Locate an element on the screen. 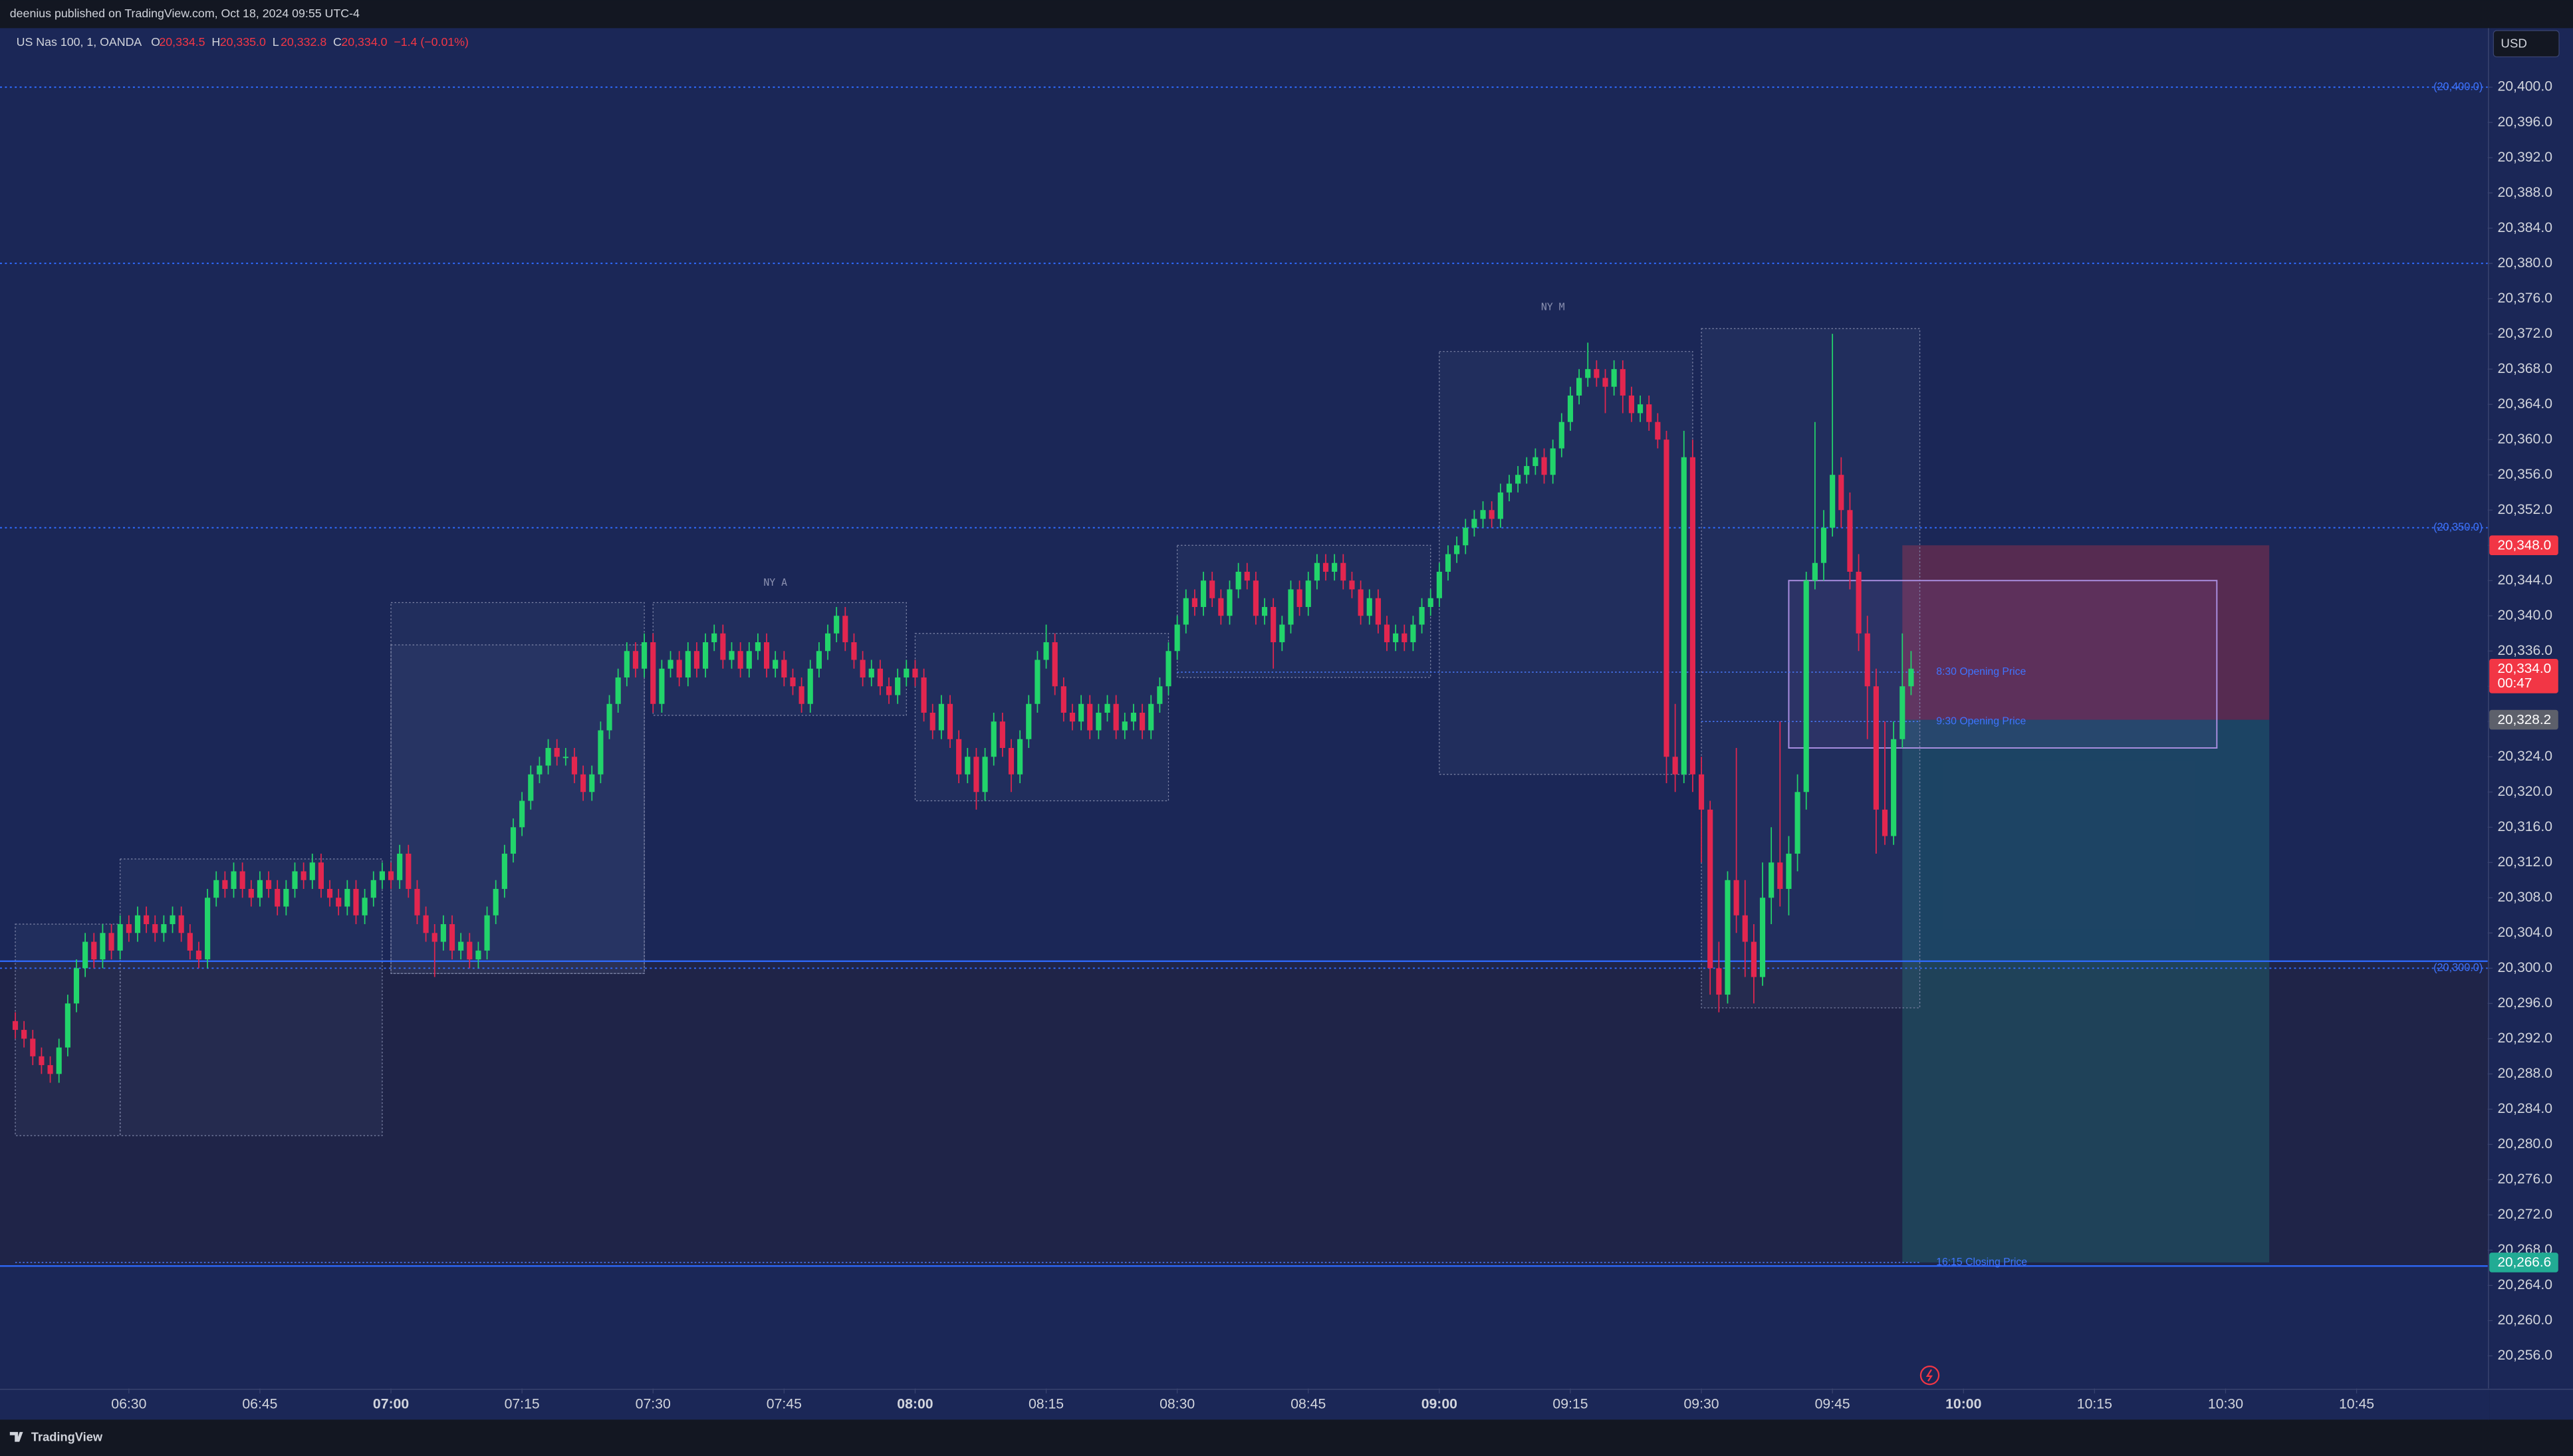 The height and width of the screenshot is (1456, 2573). y-tick-label: 20,256.0 is located at coordinates (2524, 1355).